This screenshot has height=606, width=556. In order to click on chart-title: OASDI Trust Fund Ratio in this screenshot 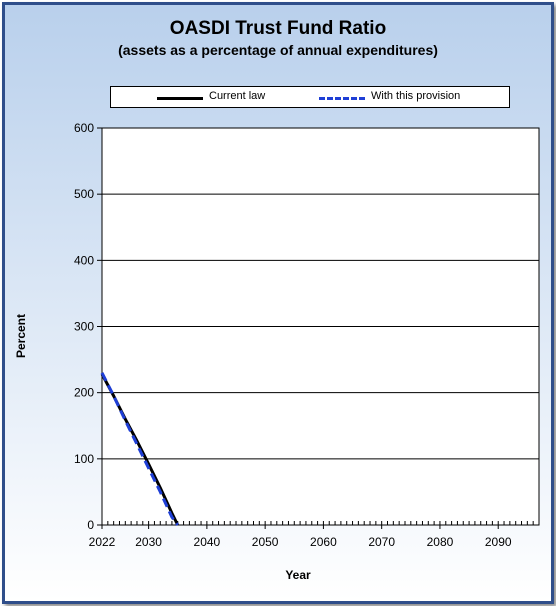, I will do `click(278, 28)`.